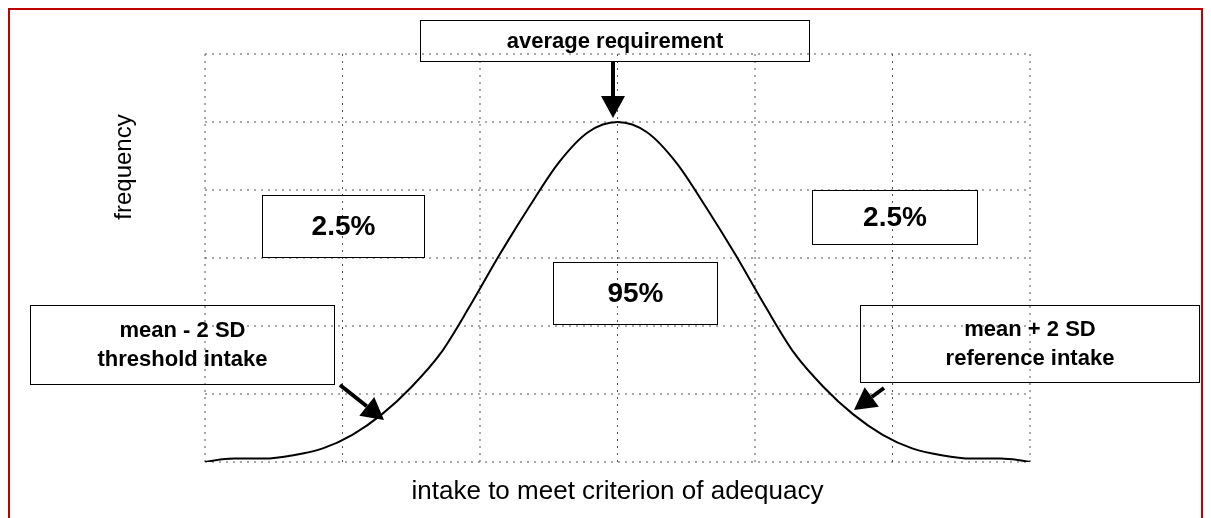 This screenshot has width=1211, height=518. I want to click on text: average requirement, so click(615, 41).